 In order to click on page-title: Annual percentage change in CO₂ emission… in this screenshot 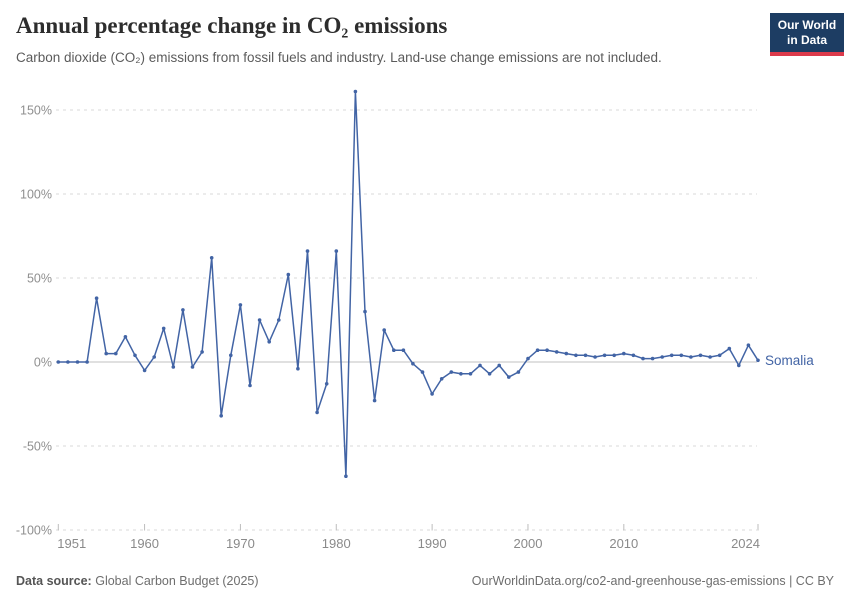, I will do `click(232, 25)`.